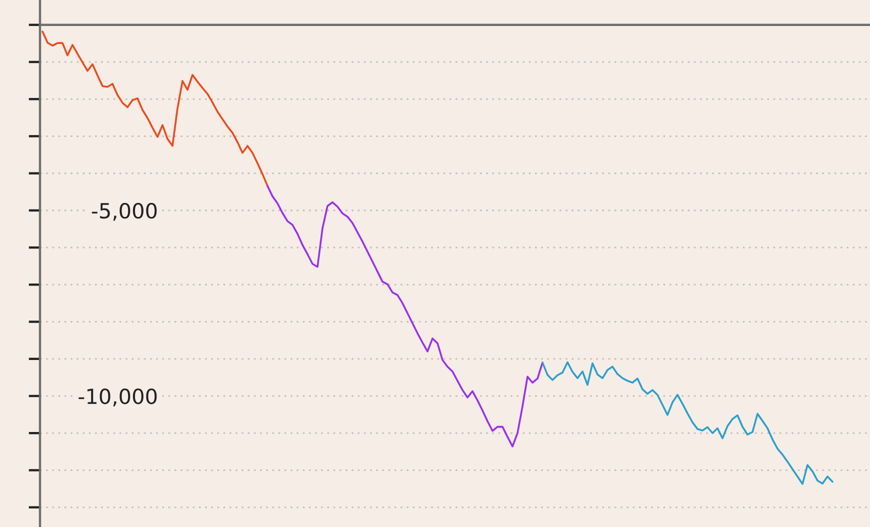 This screenshot has width=870, height=527. I want to click on y-tick-label: -10,000, so click(117, 397).